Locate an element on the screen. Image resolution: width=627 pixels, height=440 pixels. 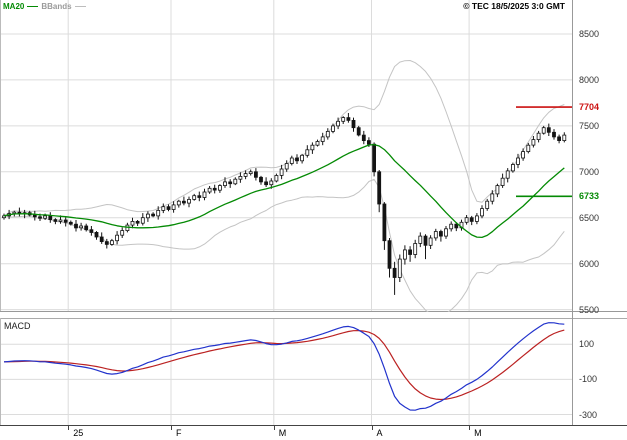
ma20-legend-label: MA20 is located at coordinates (14, 6).